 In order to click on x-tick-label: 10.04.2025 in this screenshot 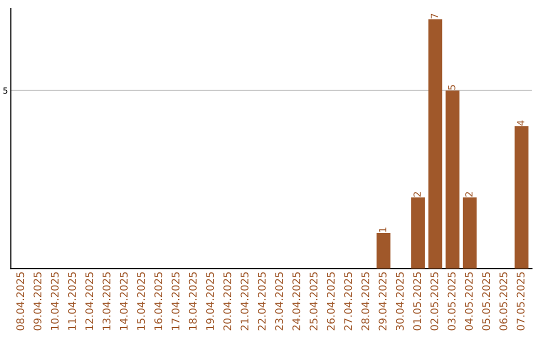, I will do `click(54, 301)`.